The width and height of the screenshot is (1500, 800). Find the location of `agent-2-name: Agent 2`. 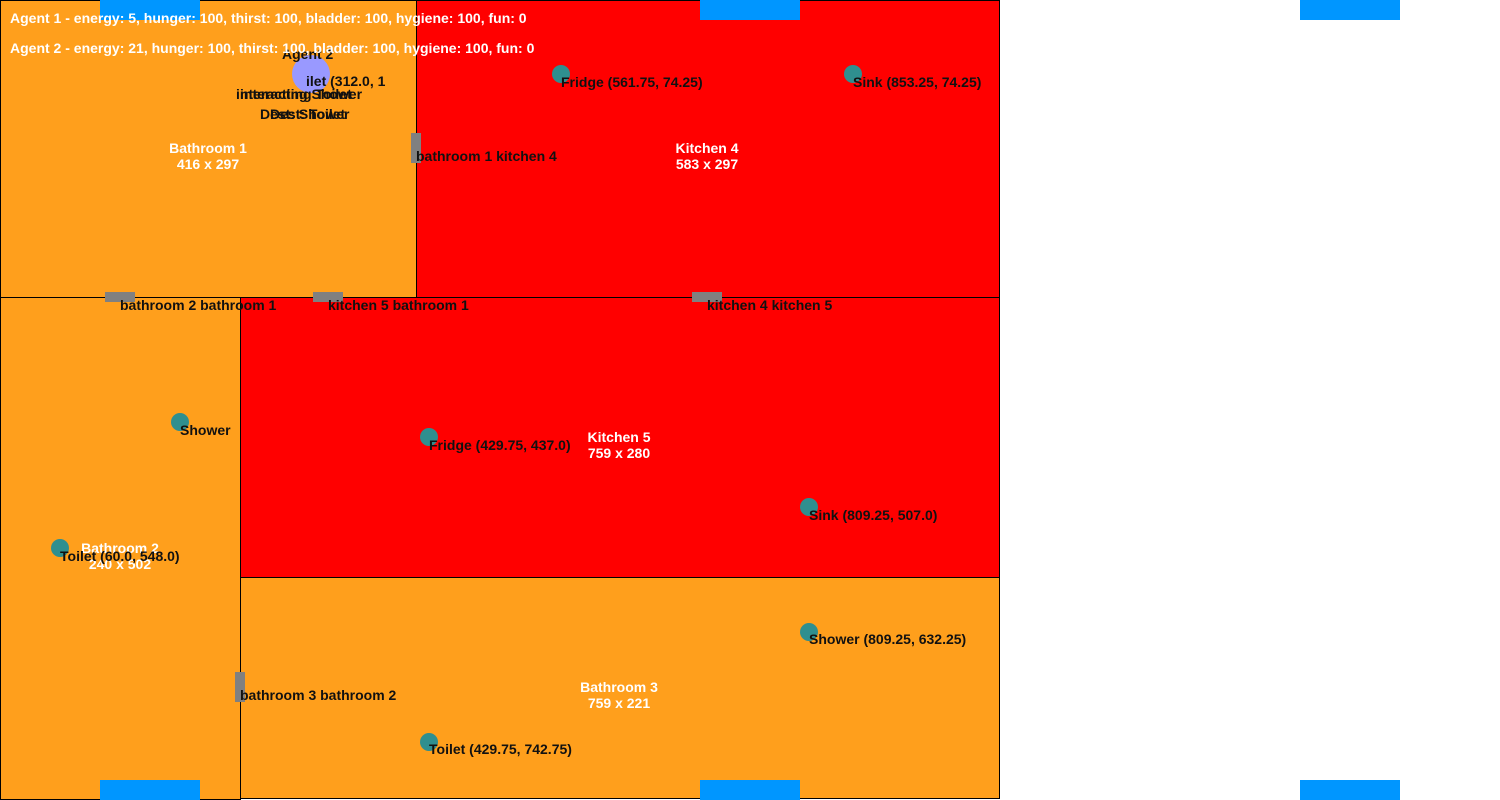

agent-2-name: Agent 2 is located at coordinates (308, 54).